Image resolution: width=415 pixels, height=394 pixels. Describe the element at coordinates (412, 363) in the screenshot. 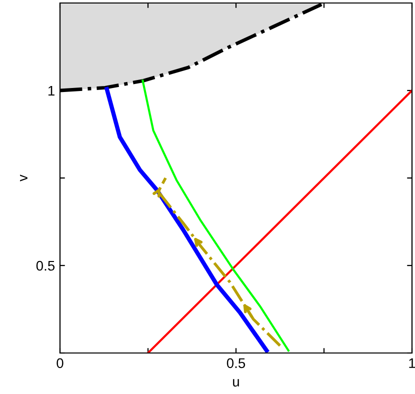

I see `x-tick-label: 1` at that location.